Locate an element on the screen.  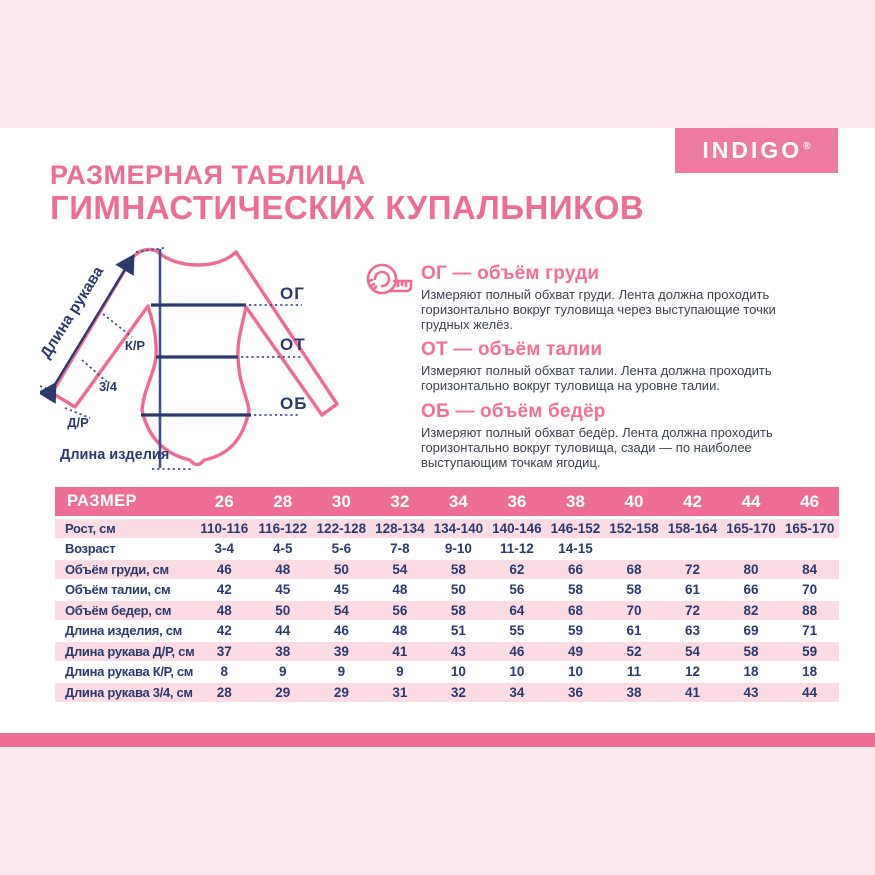
row-value: 4-5 is located at coordinates (283, 549).